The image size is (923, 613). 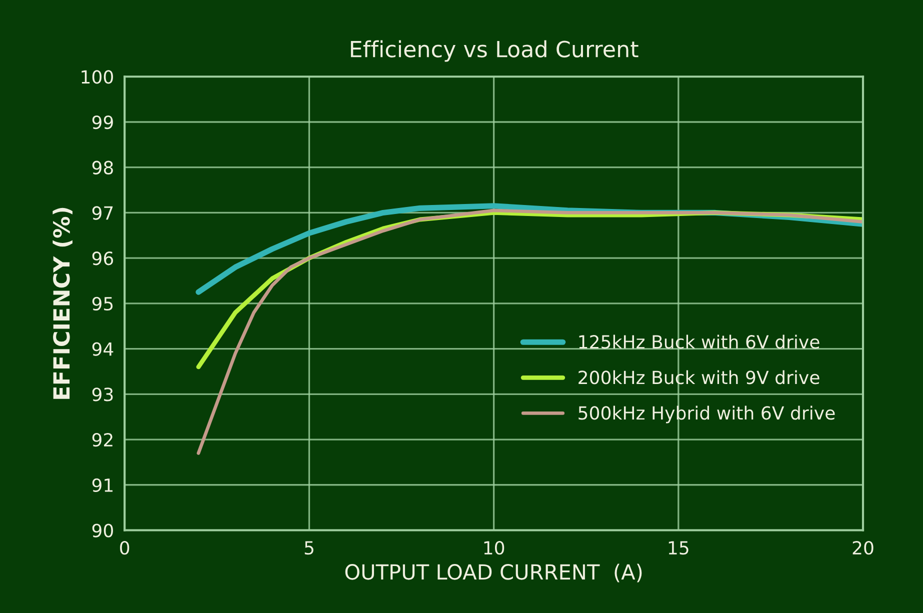 What do you see at coordinates (102, 122) in the screenshot?
I see `y-tick-label: 99` at bounding box center [102, 122].